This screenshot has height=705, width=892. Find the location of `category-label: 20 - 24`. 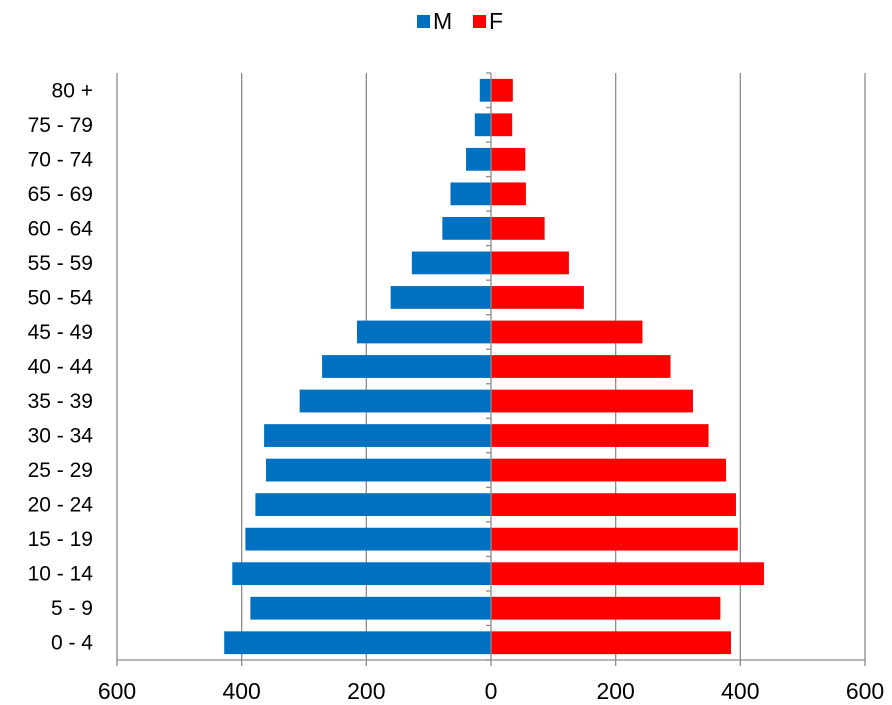

category-label: 20 - 24 is located at coordinates (61, 505).